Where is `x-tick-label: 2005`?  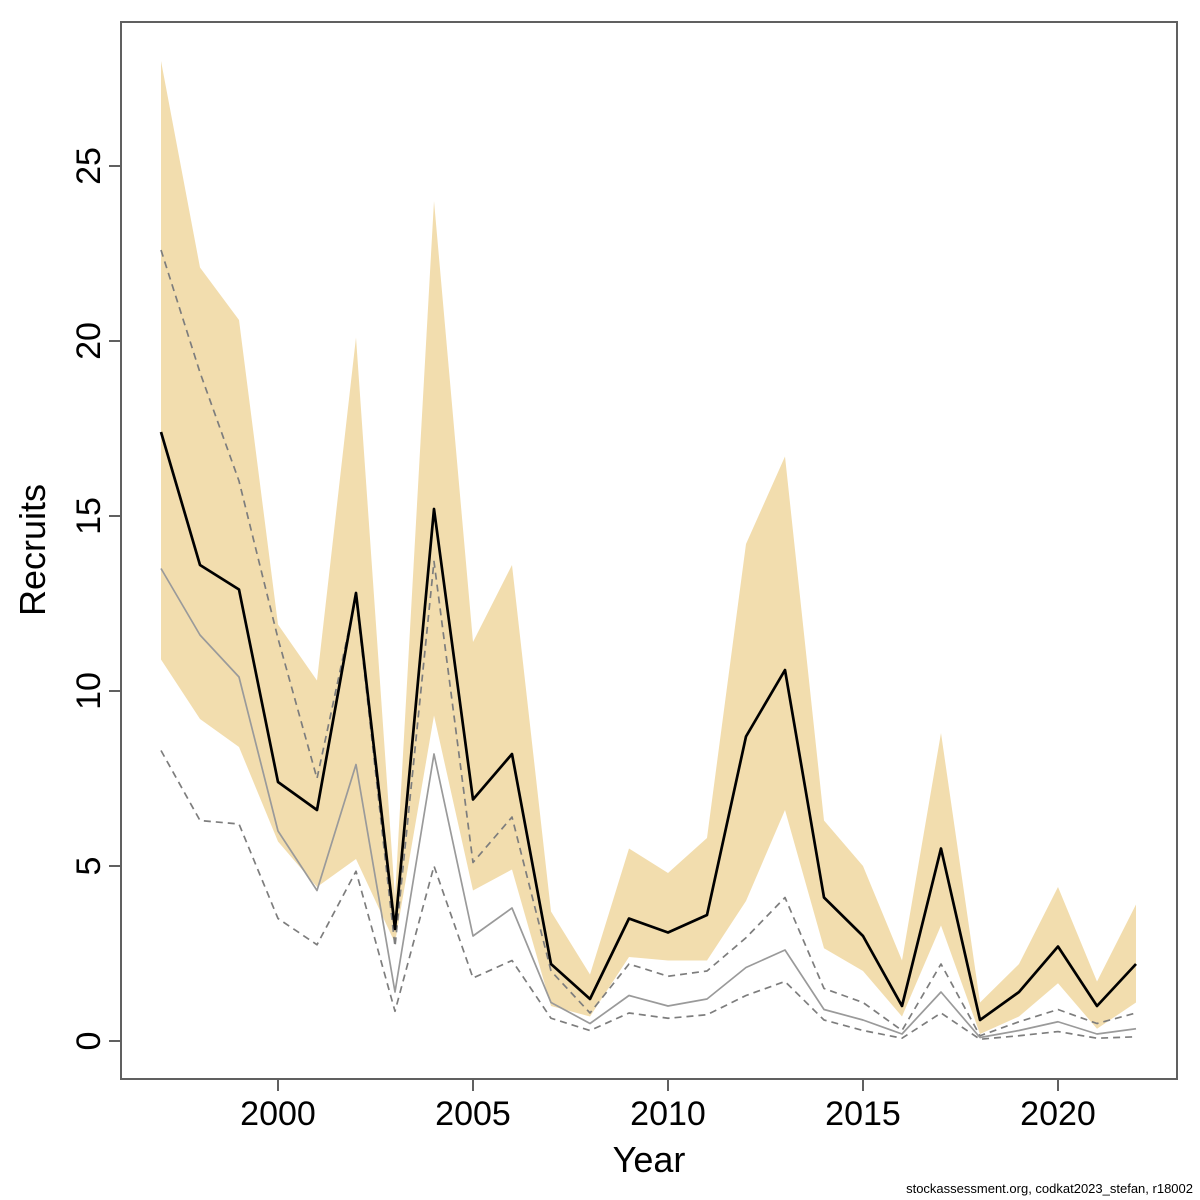 x-tick-label: 2005 is located at coordinates (473, 1114).